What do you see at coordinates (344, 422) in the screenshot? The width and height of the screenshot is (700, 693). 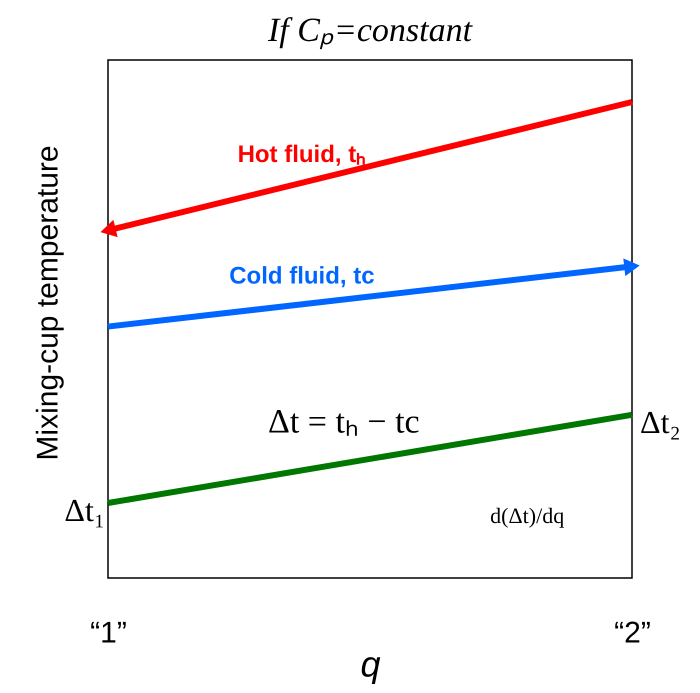 I see `annotation: Δt = tₕ − tc` at bounding box center [344, 422].